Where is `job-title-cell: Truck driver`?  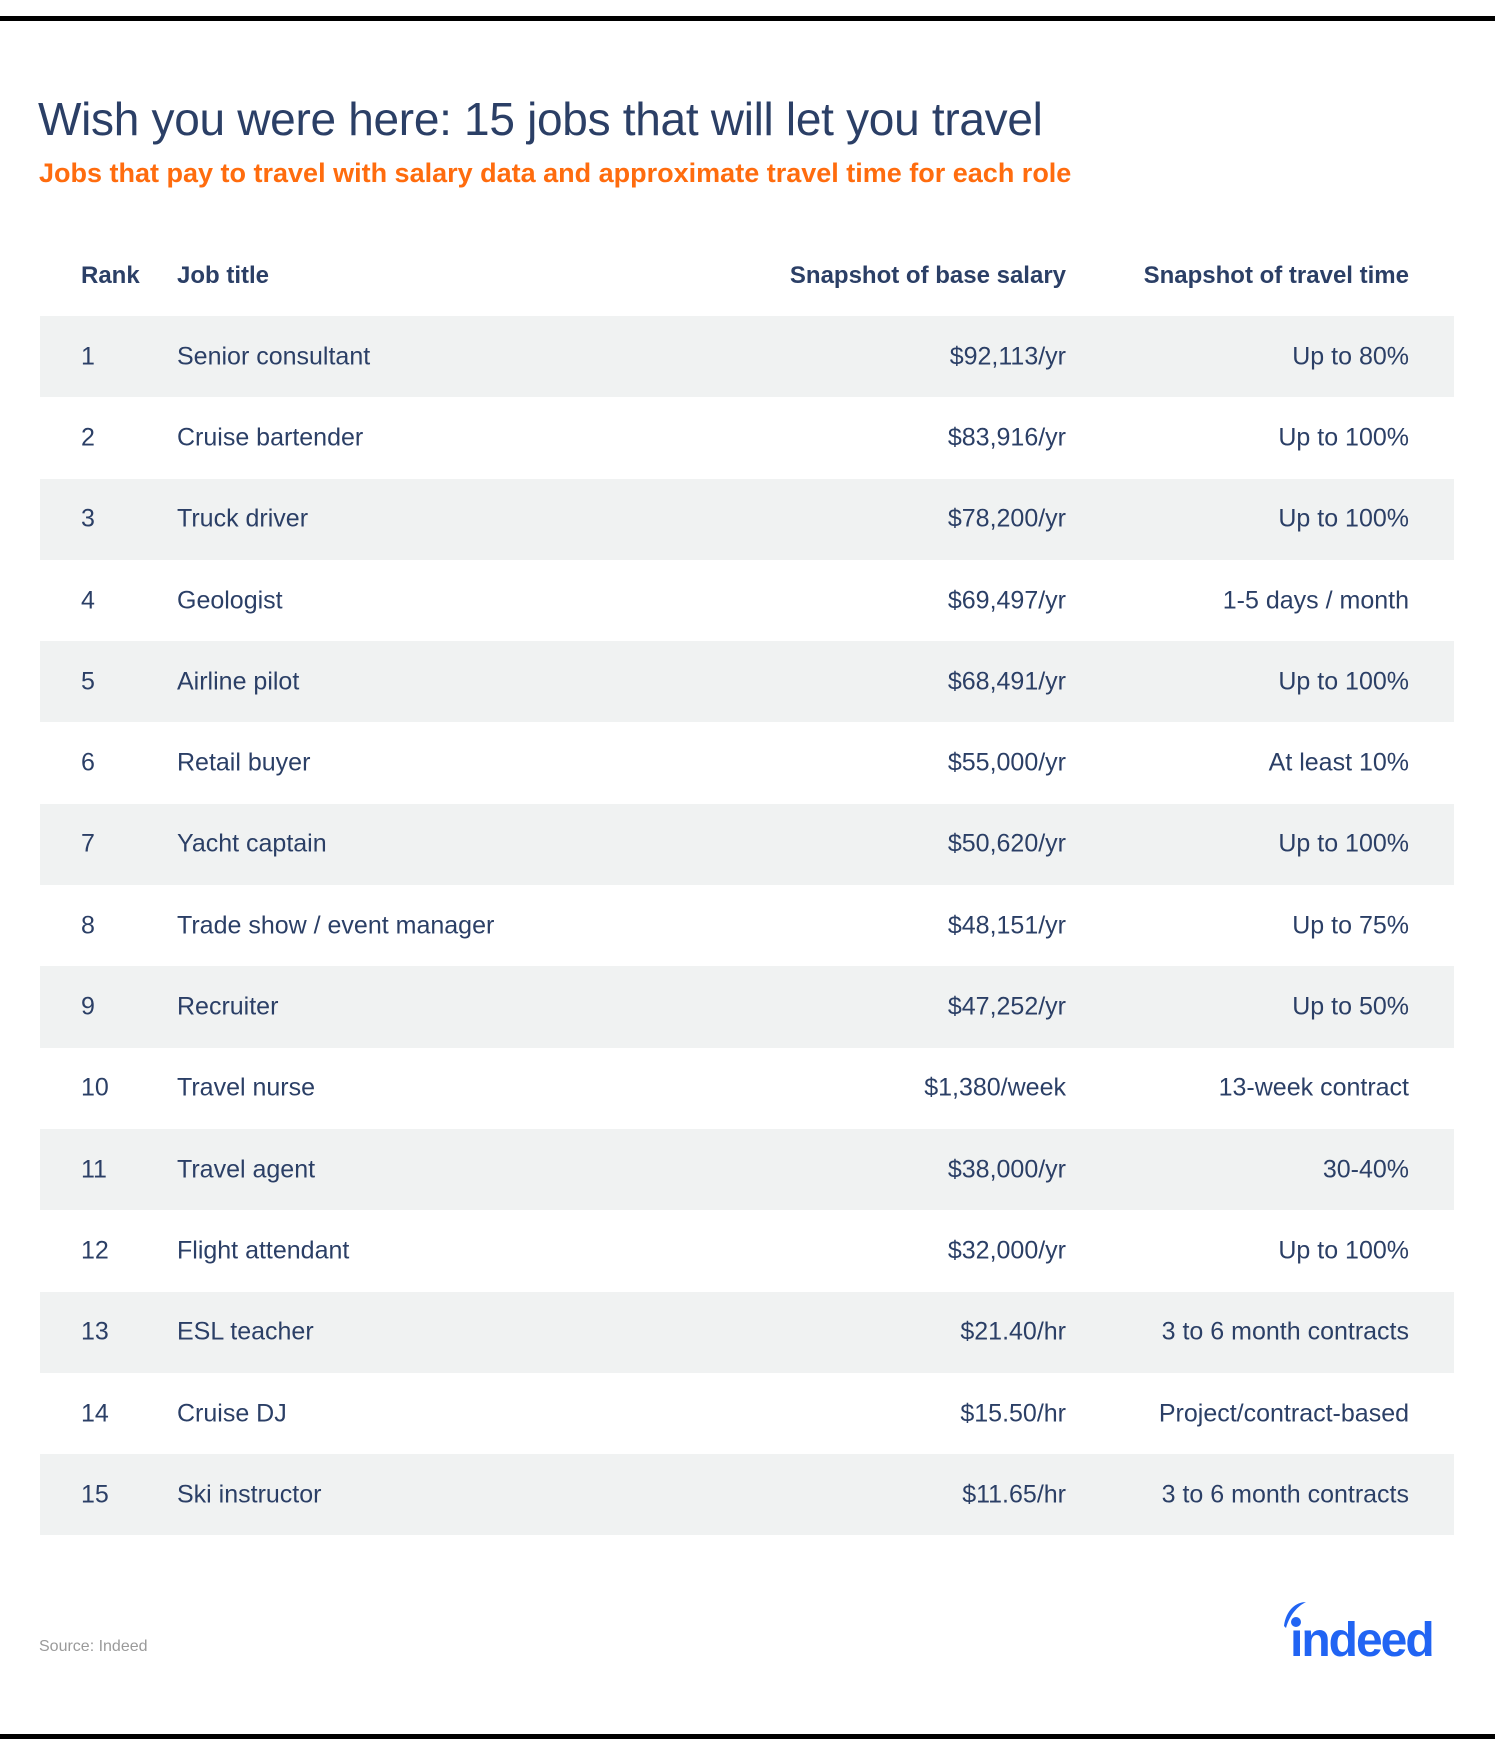
job-title-cell: Truck driver is located at coordinates (243, 518).